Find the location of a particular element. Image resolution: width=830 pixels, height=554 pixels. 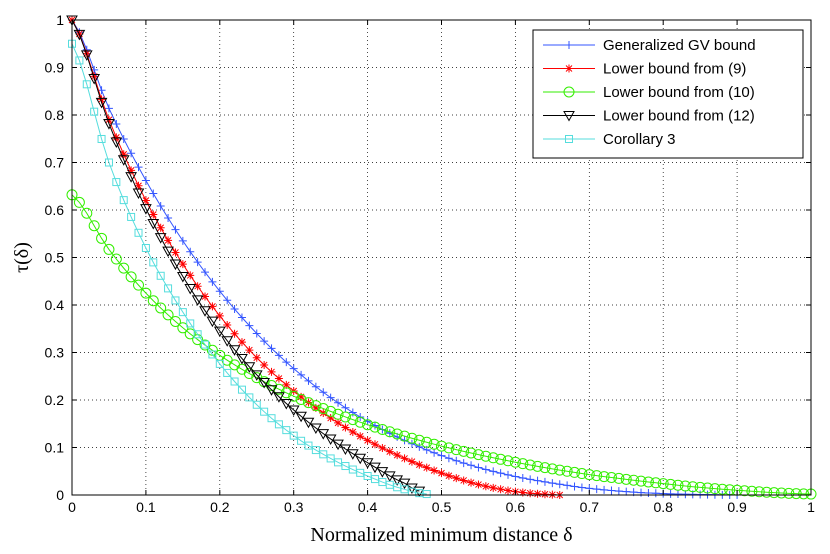

y-tick-label: 0.8 is located at coordinates (55, 115).